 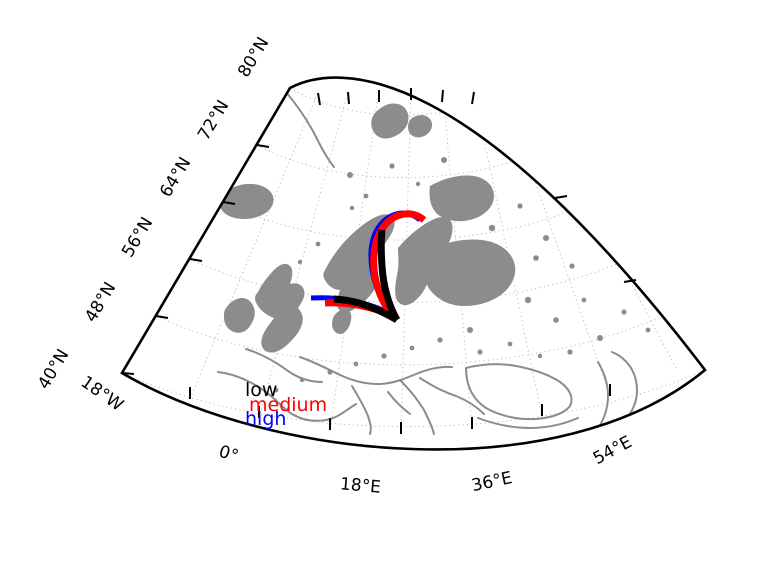 I want to click on lon-label-54e: 54°E, so click(x=612, y=450).